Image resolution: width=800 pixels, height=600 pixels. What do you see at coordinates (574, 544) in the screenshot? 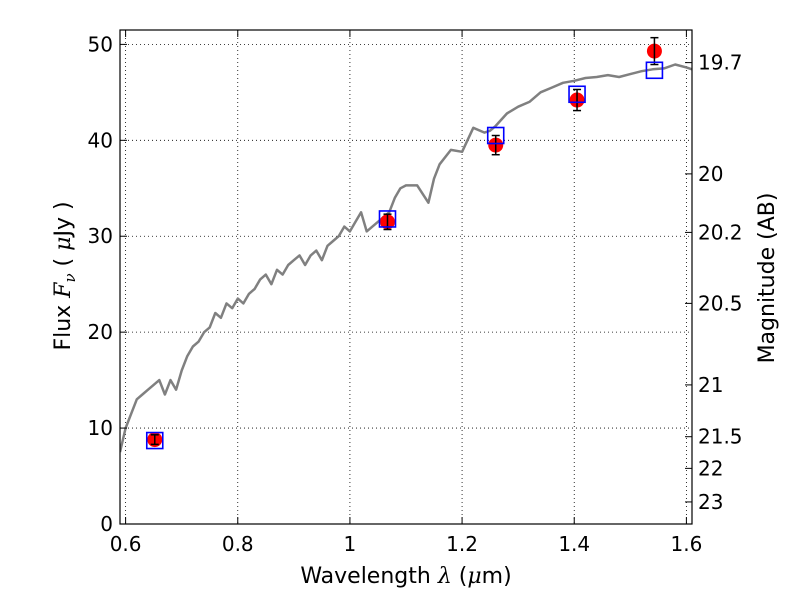
I see `x-tick-label: 1.4` at bounding box center [574, 544].